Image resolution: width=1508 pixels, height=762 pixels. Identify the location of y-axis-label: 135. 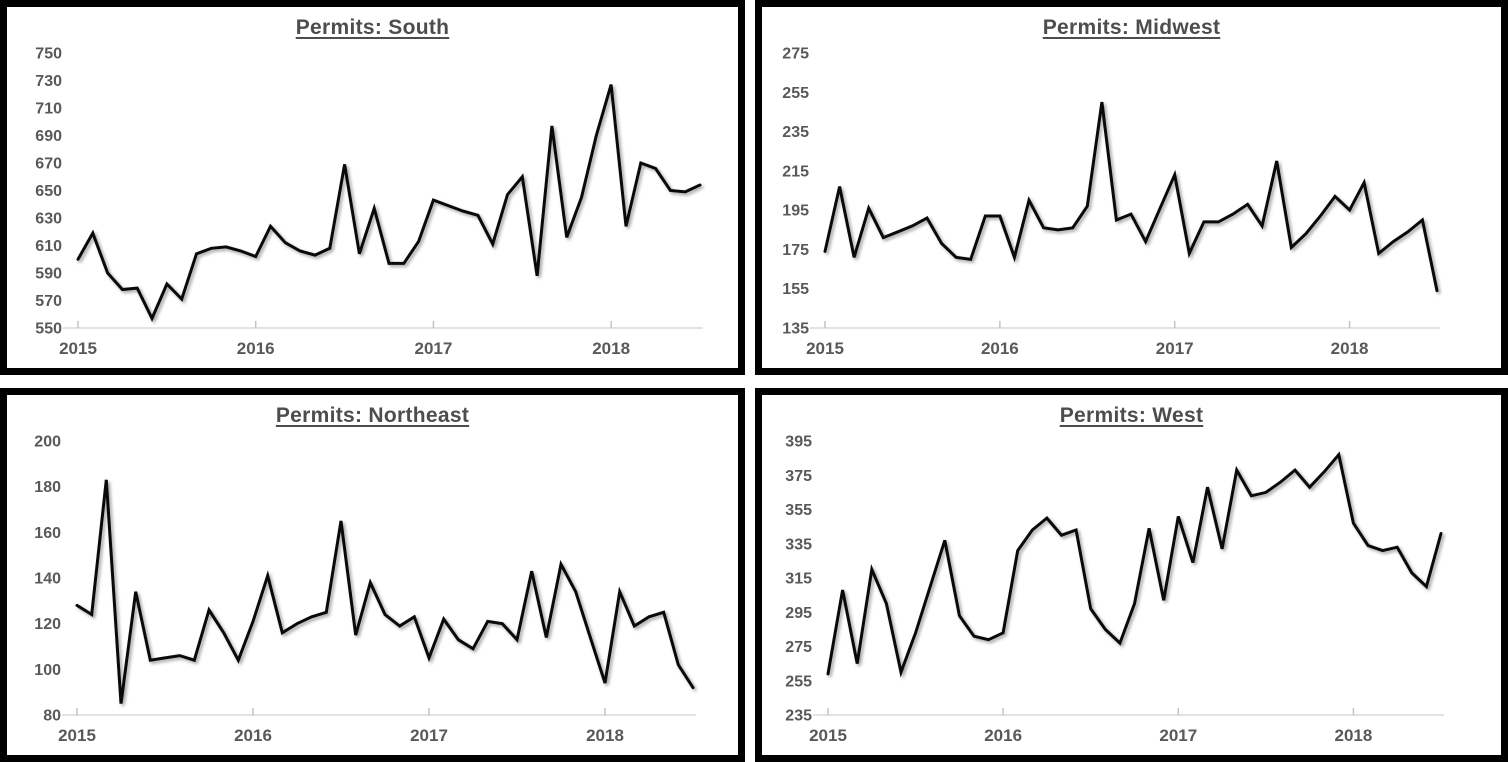
(795, 329).